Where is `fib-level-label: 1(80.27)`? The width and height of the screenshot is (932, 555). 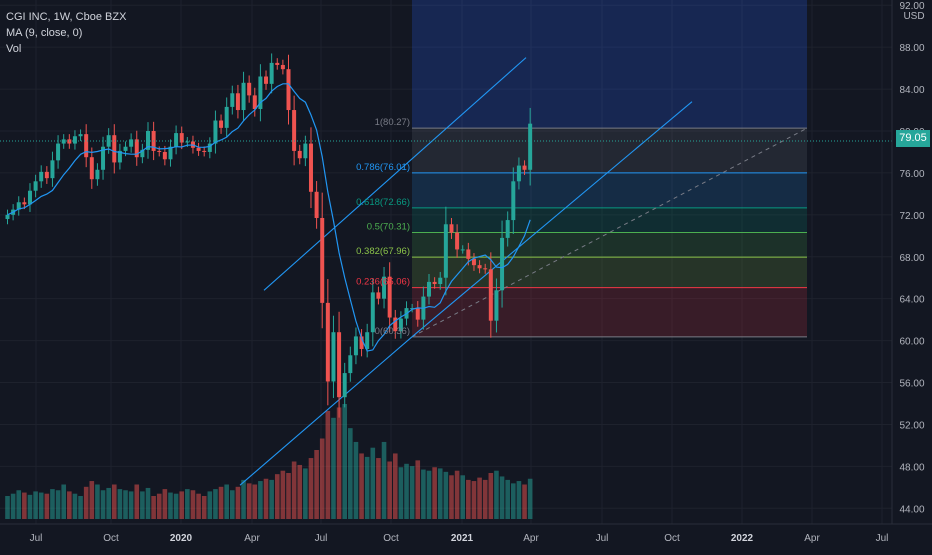
fib-level-label: 1(80.27) is located at coordinates (392, 122).